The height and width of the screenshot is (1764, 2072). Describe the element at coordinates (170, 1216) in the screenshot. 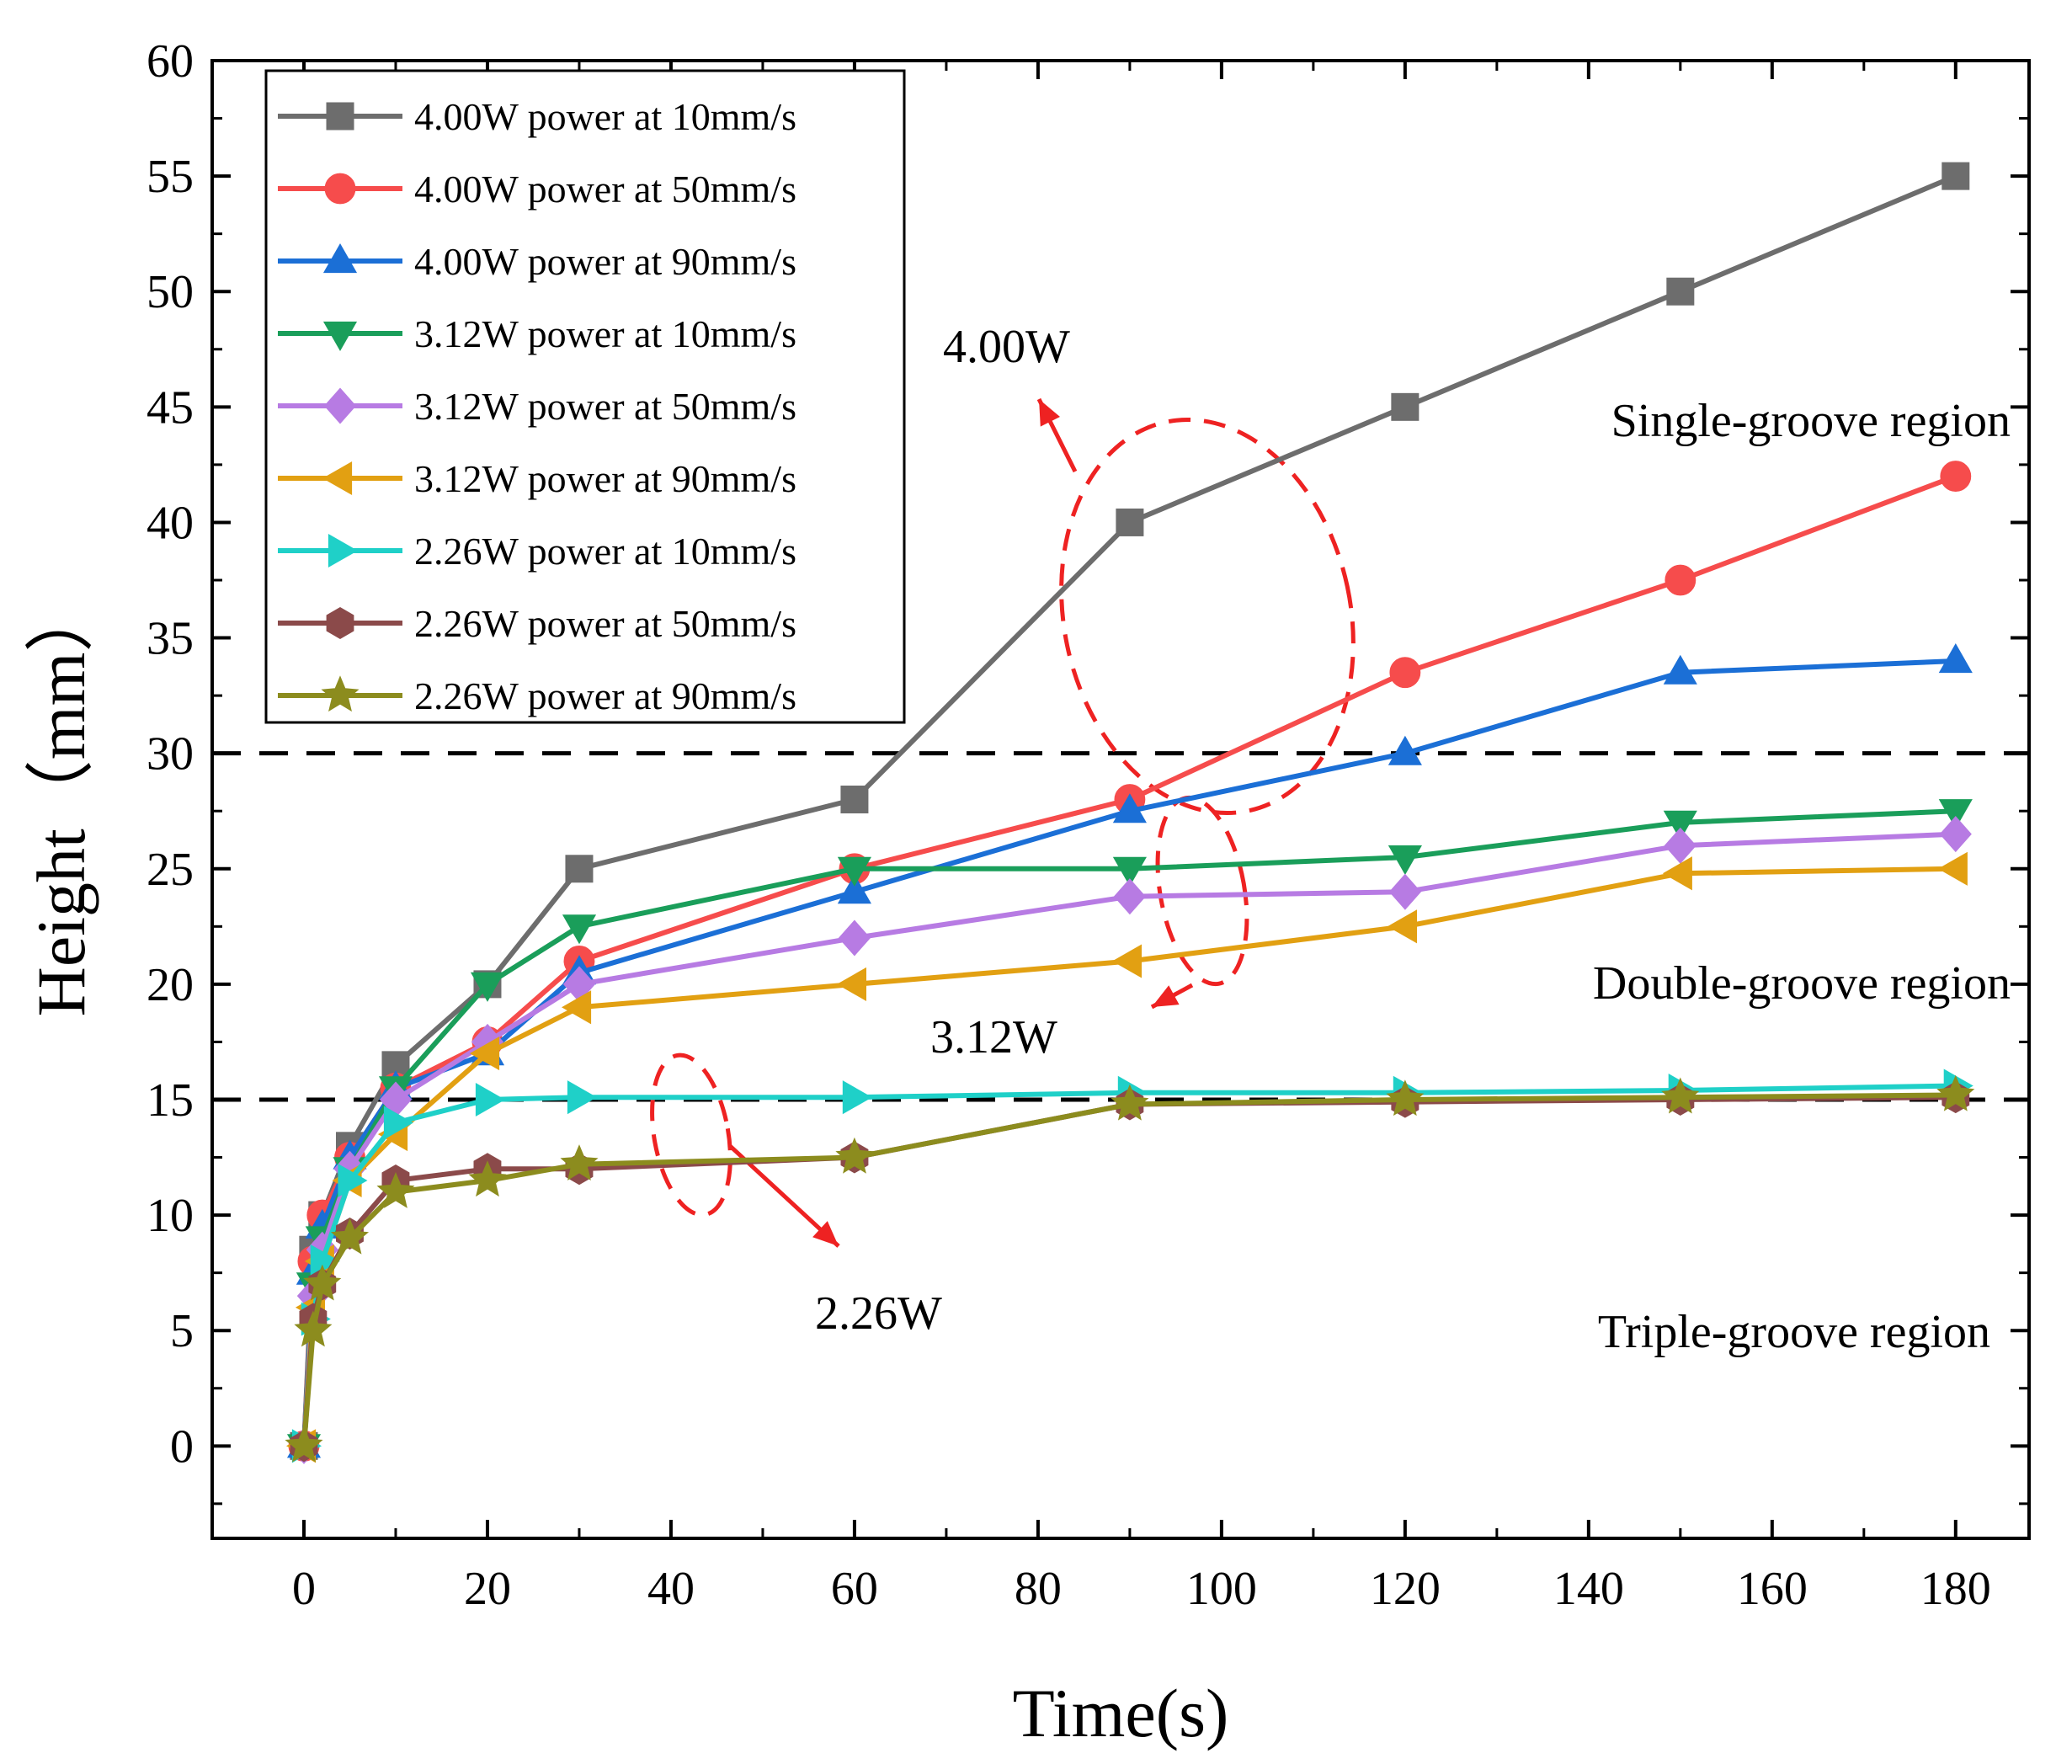

I see `y-tick-label: 10` at that location.